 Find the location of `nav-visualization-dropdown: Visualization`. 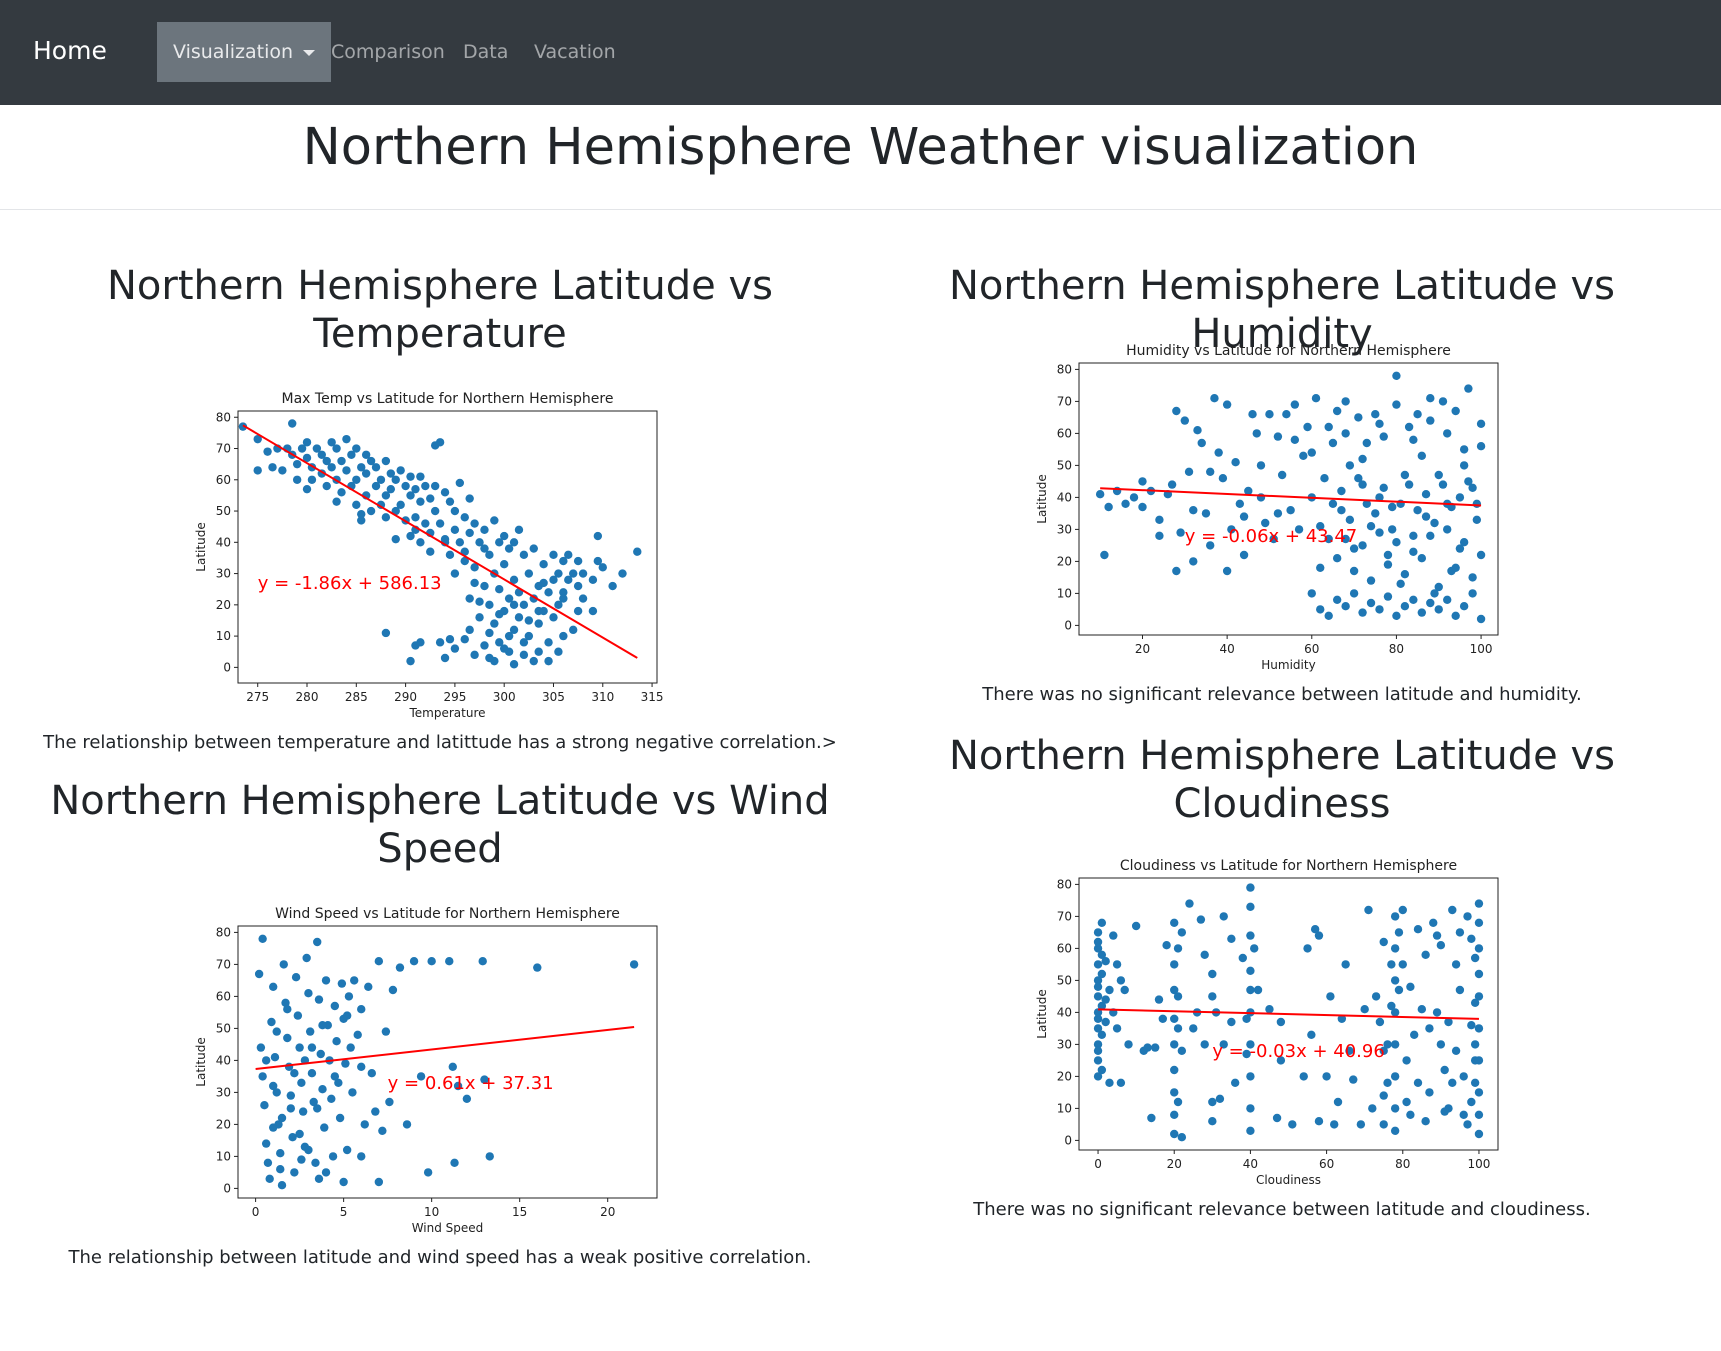

nav-visualization-dropdown: Visualization is located at coordinates (244, 52).